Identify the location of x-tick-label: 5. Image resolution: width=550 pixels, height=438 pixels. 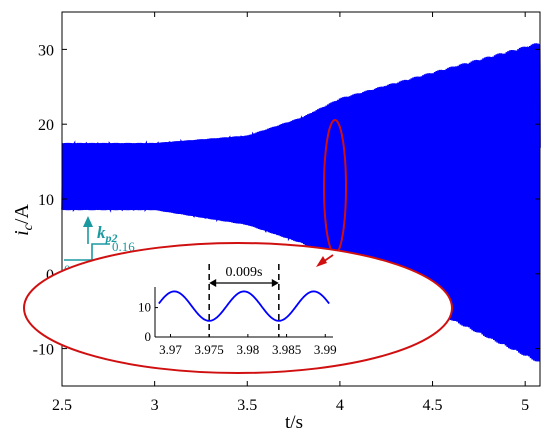
(525, 405).